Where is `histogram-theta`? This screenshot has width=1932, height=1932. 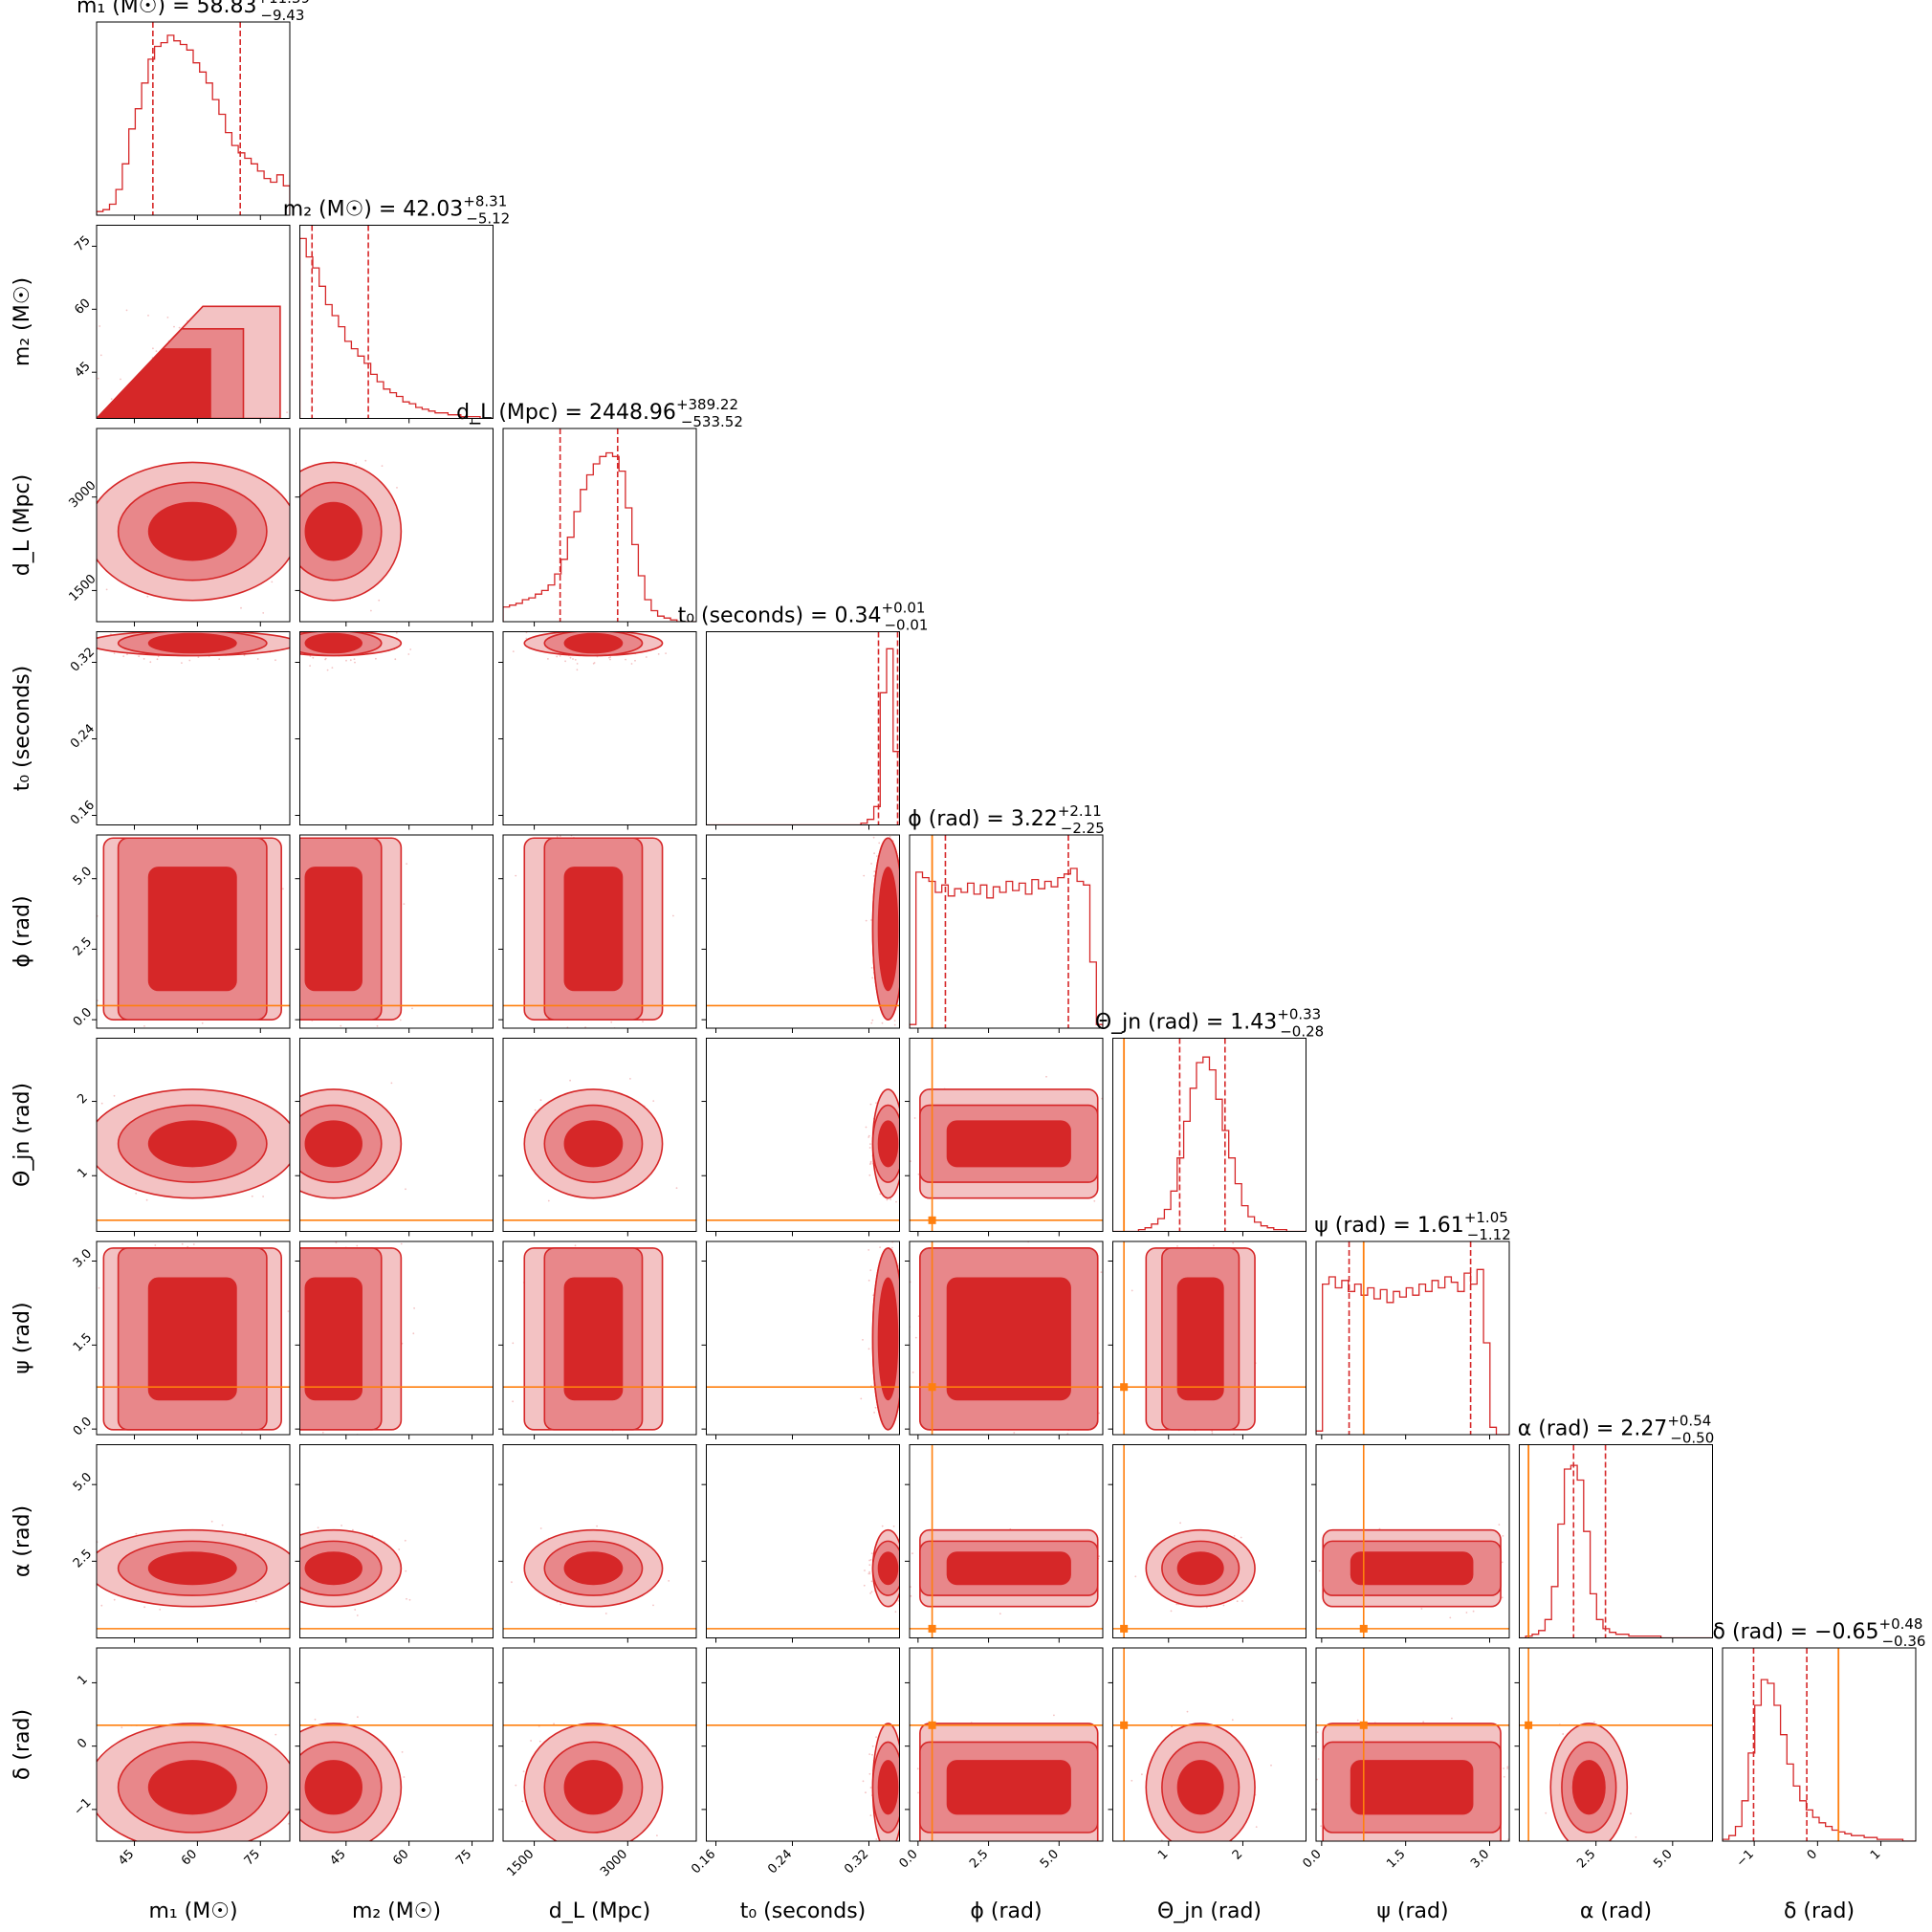 histogram-theta is located at coordinates (1209, 1144).